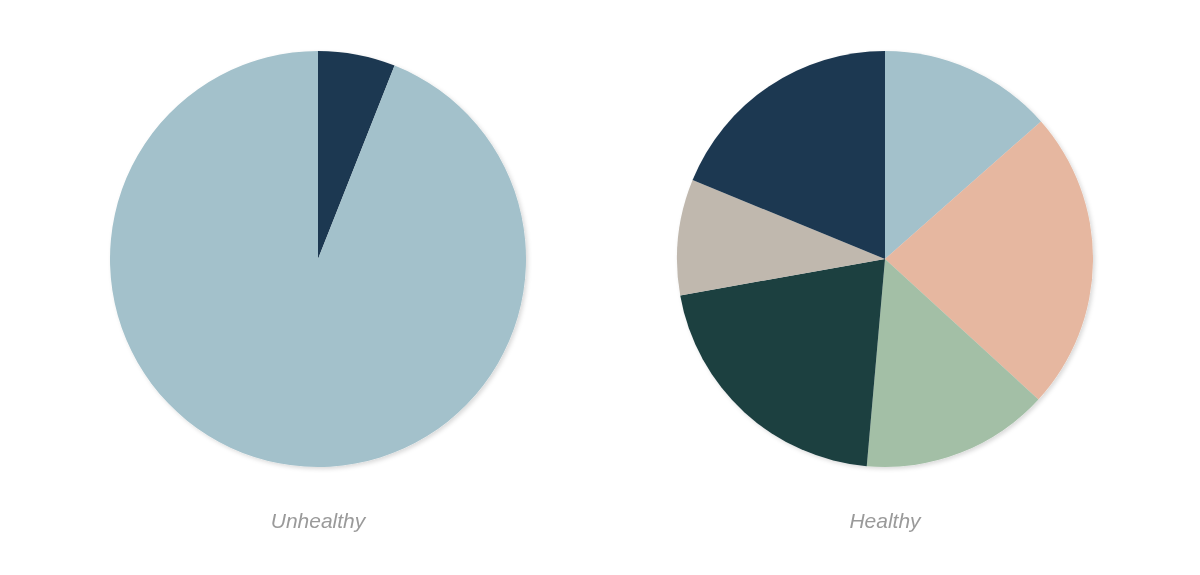 The height and width of the screenshot is (575, 1200). I want to click on text: Unhealthy, so click(318, 520).